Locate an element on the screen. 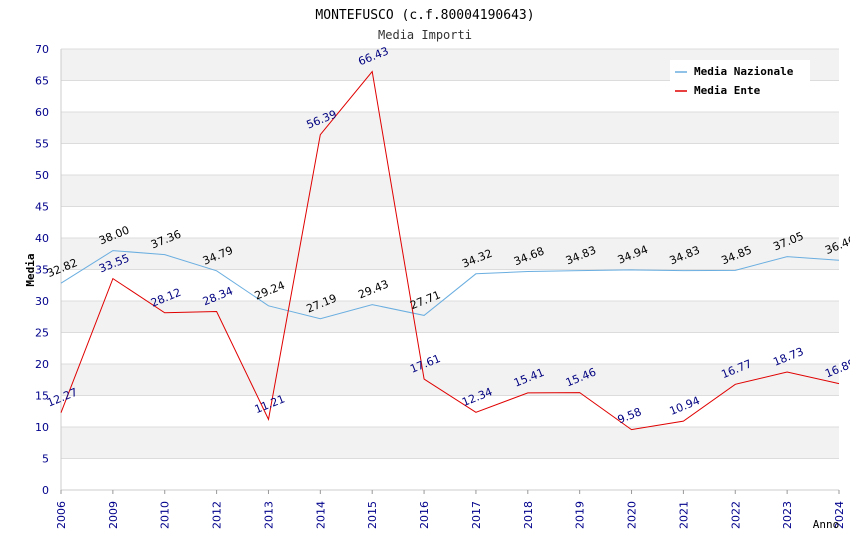 This screenshot has height=550, width=850. legend-box is located at coordinates (740, 81).